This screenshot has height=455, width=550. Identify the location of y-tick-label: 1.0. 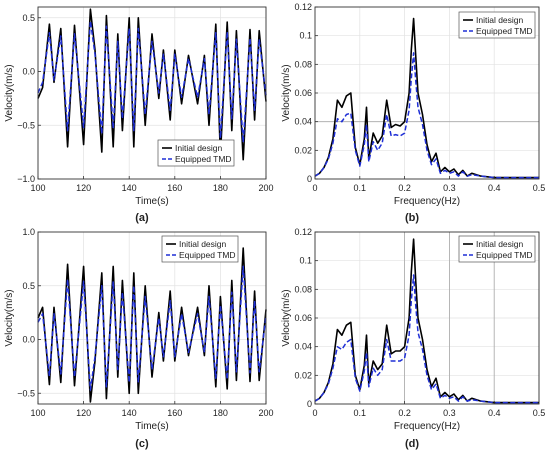
(28, 232).